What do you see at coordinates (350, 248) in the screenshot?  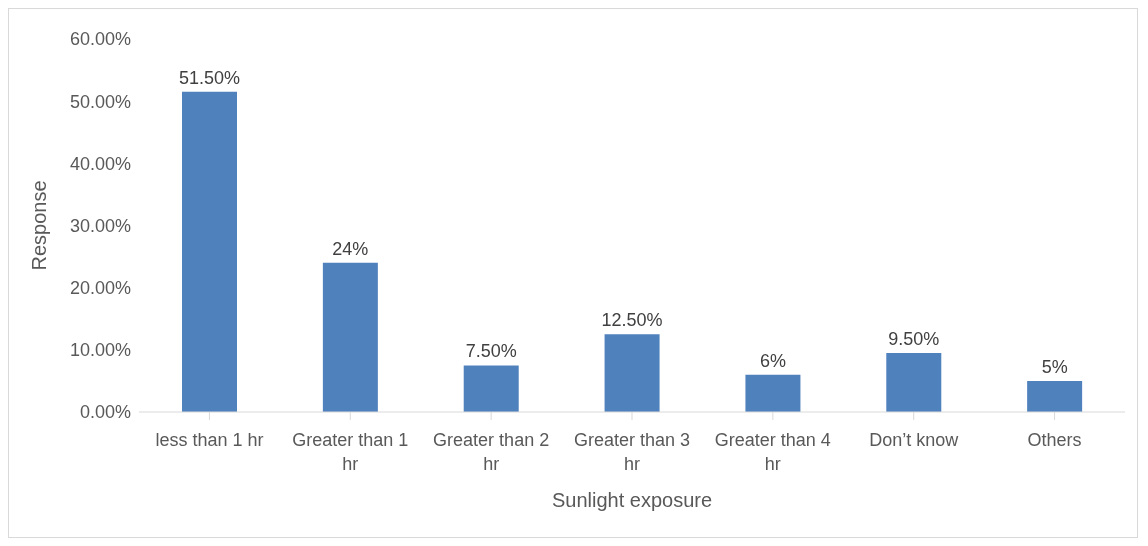 I see `data-label: 24%` at bounding box center [350, 248].